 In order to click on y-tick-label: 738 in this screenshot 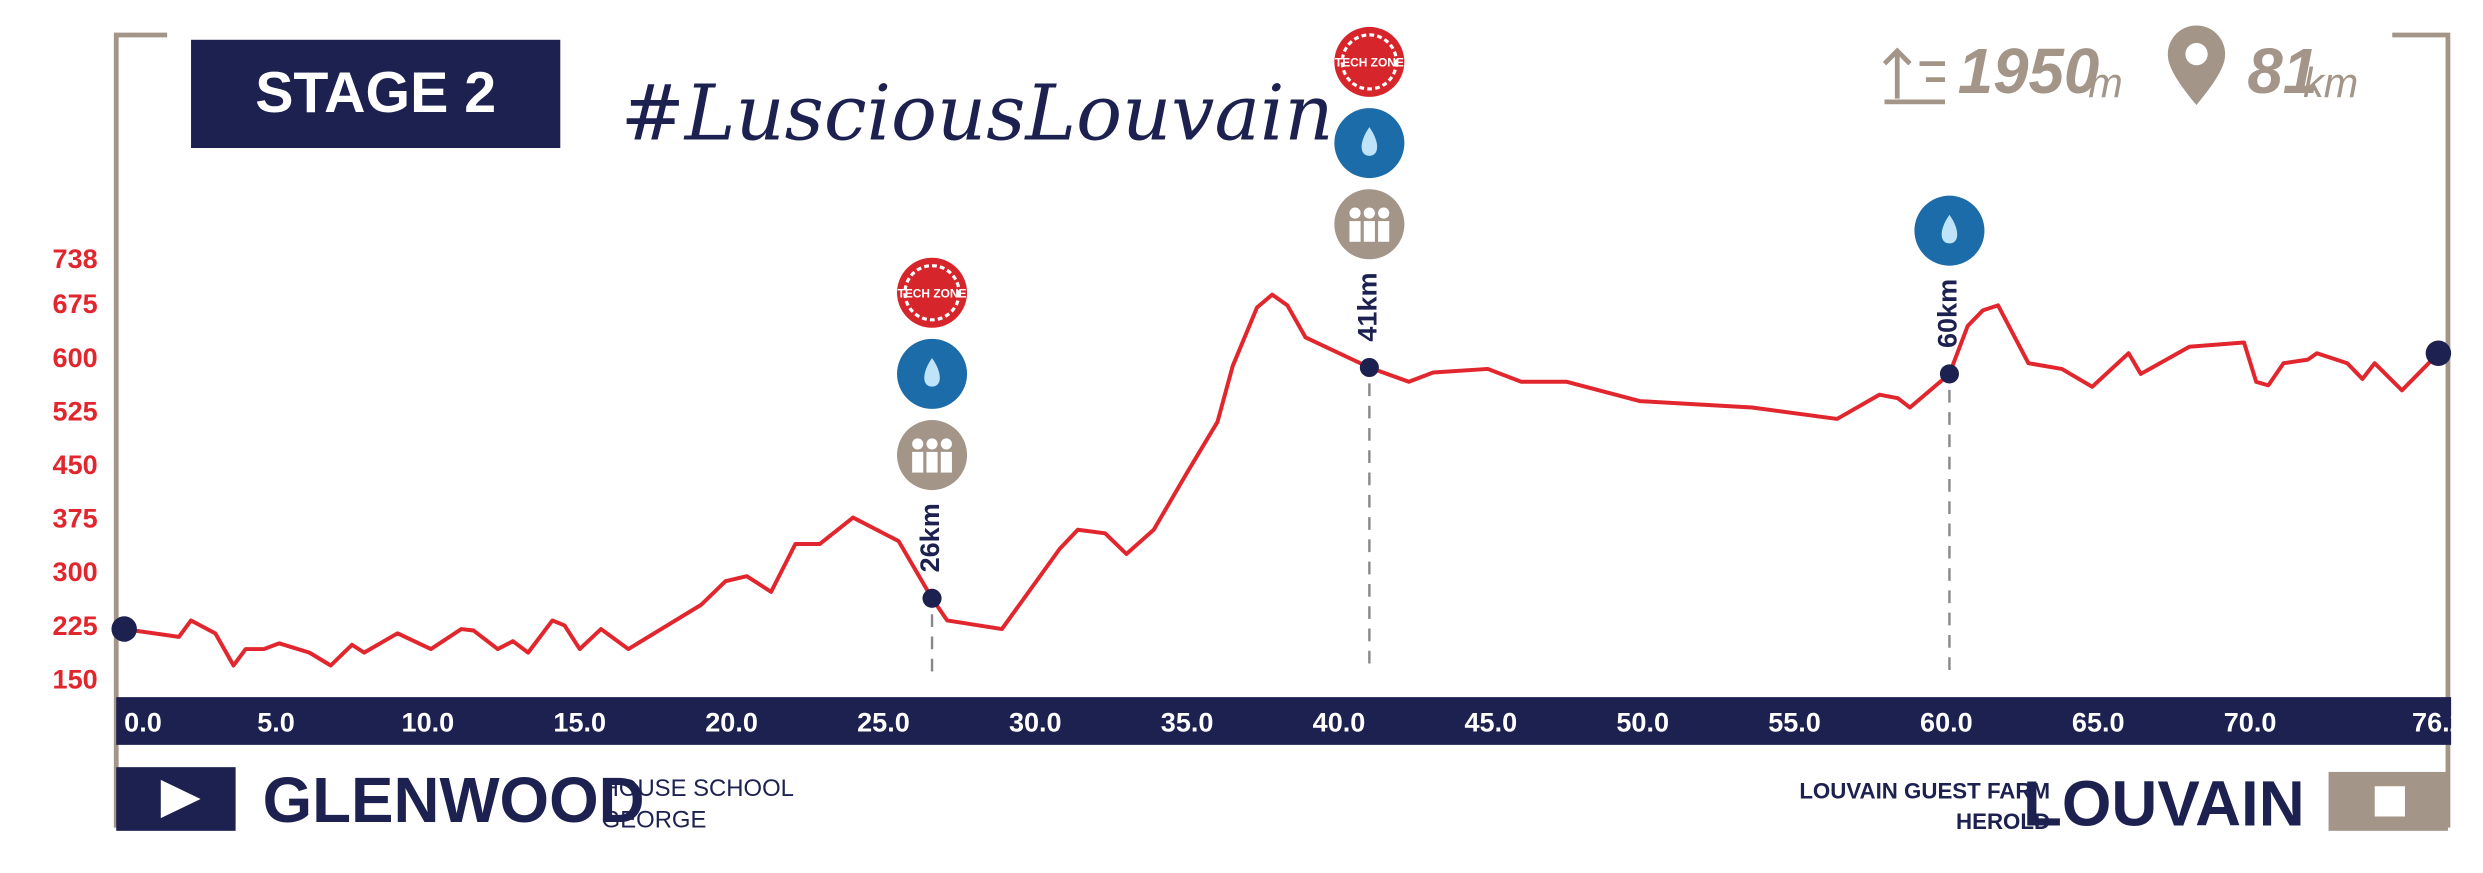, I will do `click(75, 259)`.